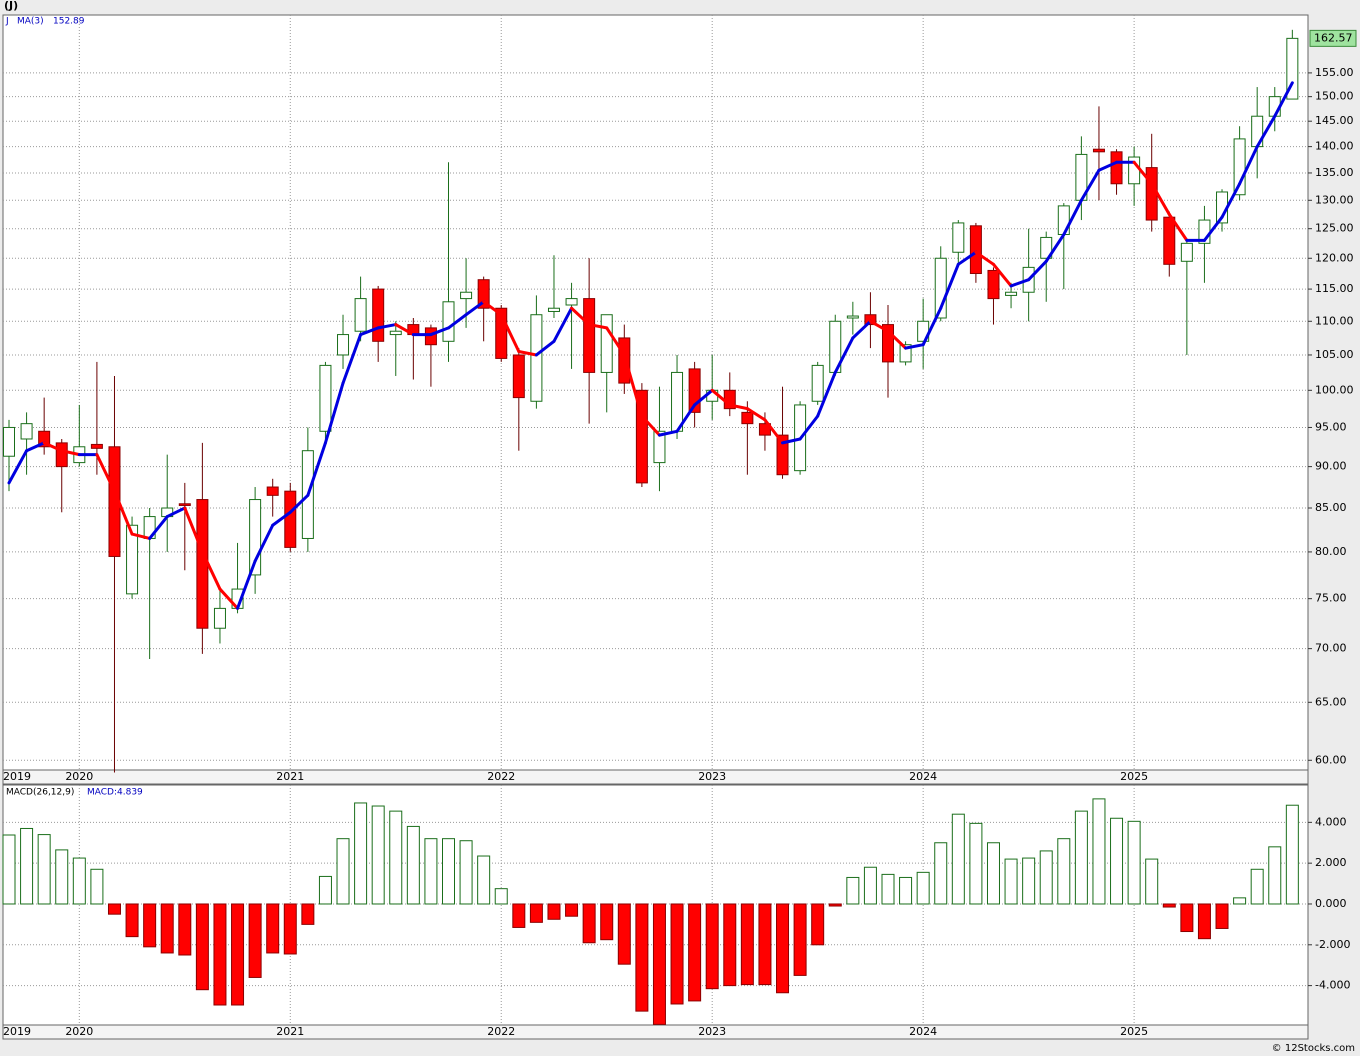  What do you see at coordinates (1334, 288) in the screenshot?
I see `y-tick-label: 115.00` at bounding box center [1334, 288].